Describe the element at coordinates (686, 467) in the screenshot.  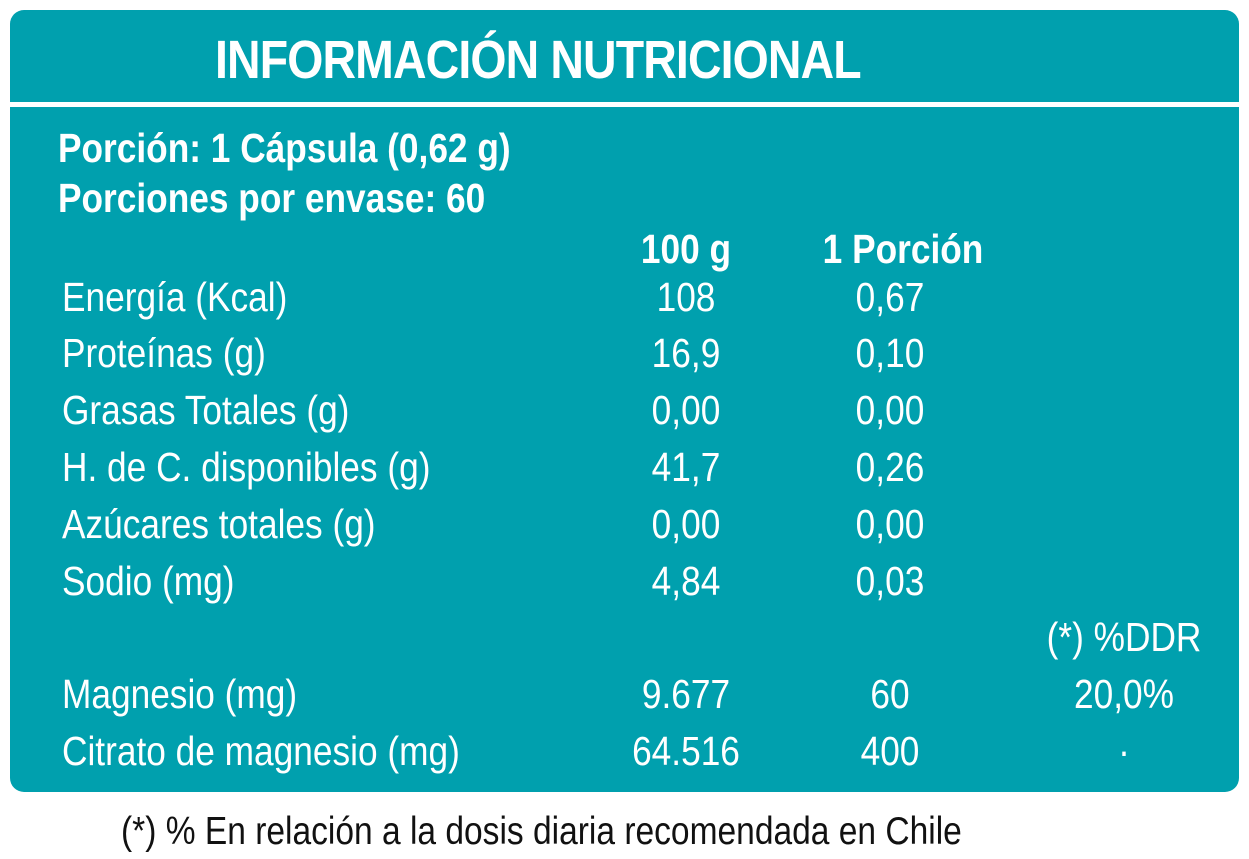
I see `row-value-100g: 41,7` at that location.